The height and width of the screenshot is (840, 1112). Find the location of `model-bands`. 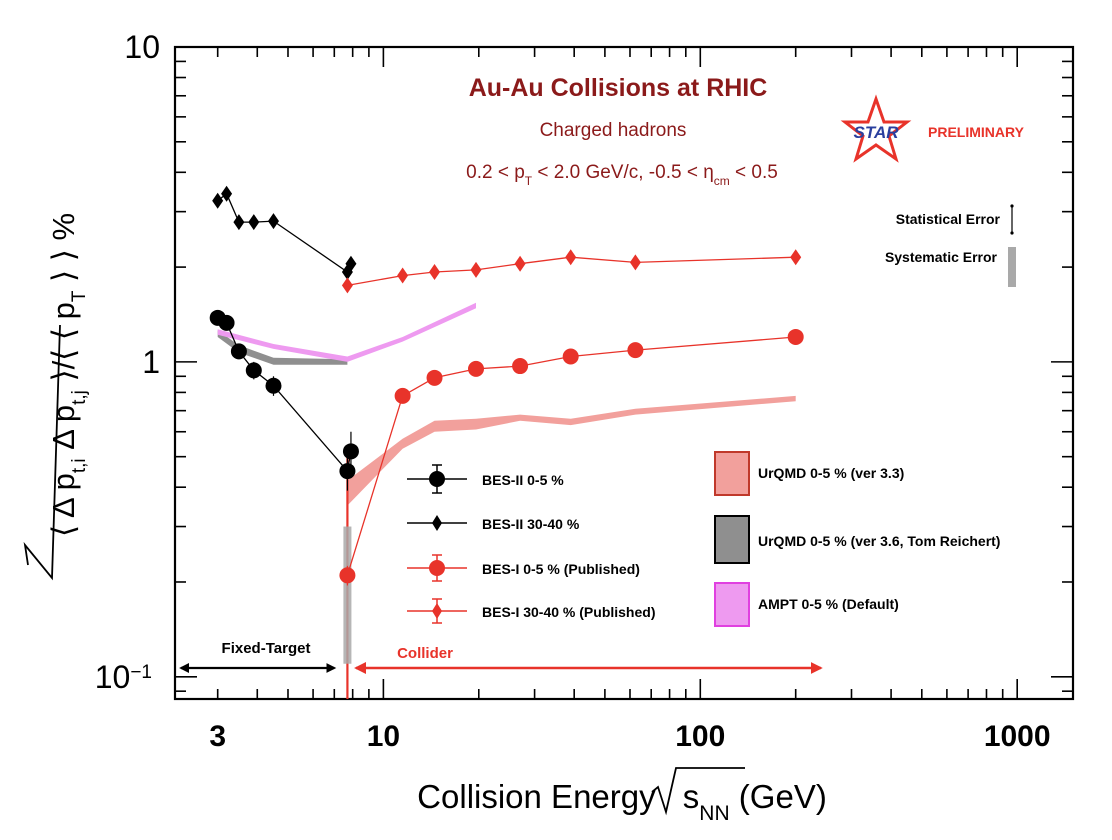

model-bands is located at coordinates (506, 404).